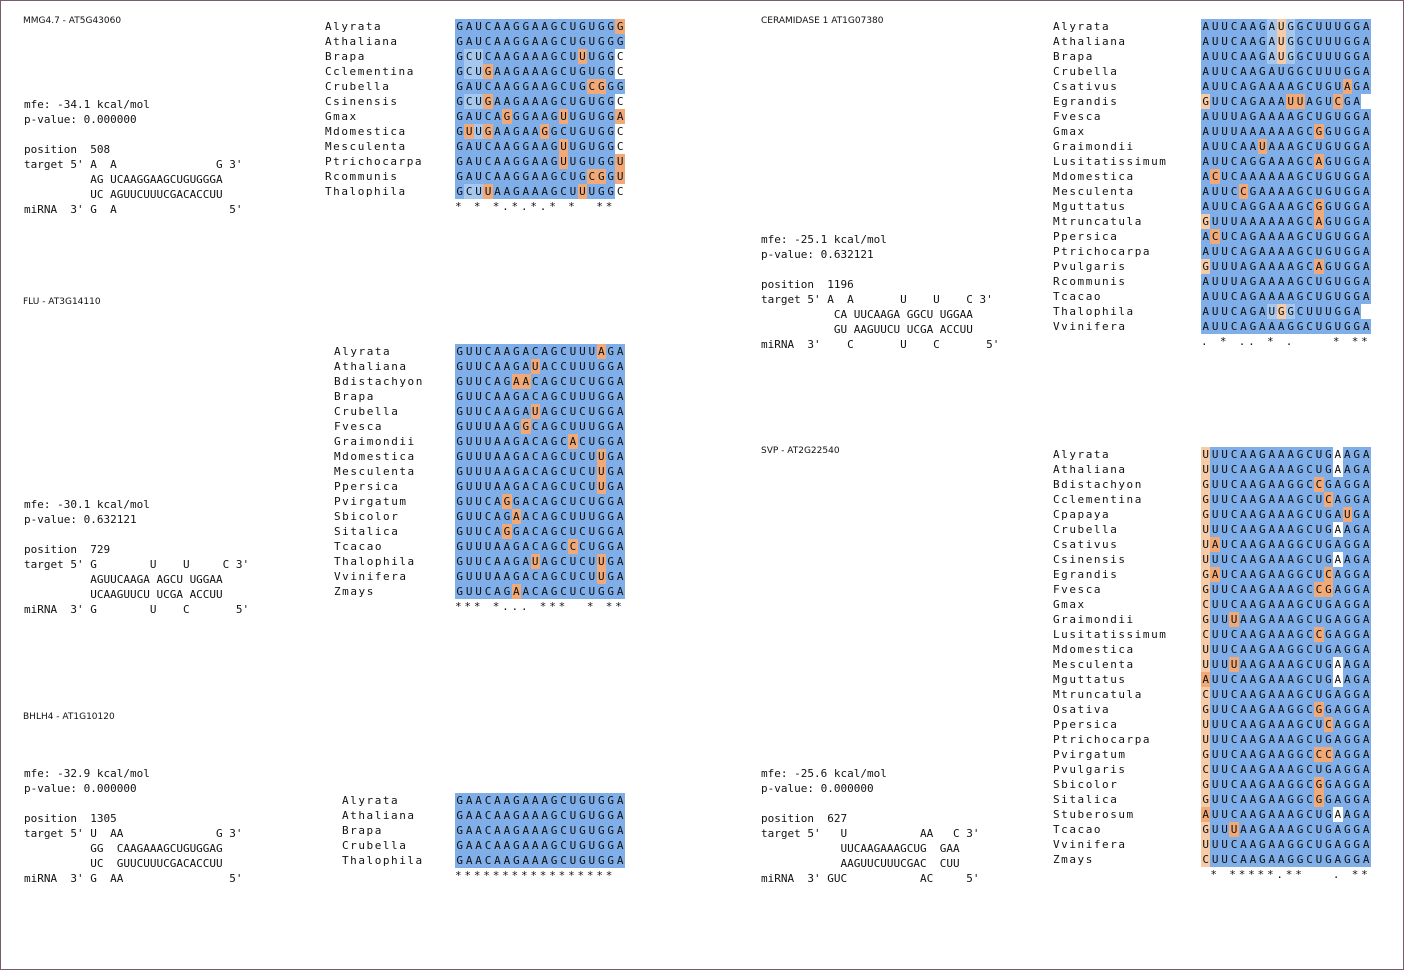 This screenshot has width=1404, height=970. Describe the element at coordinates (362, 830) in the screenshot. I see `species-name: Brapa` at that location.